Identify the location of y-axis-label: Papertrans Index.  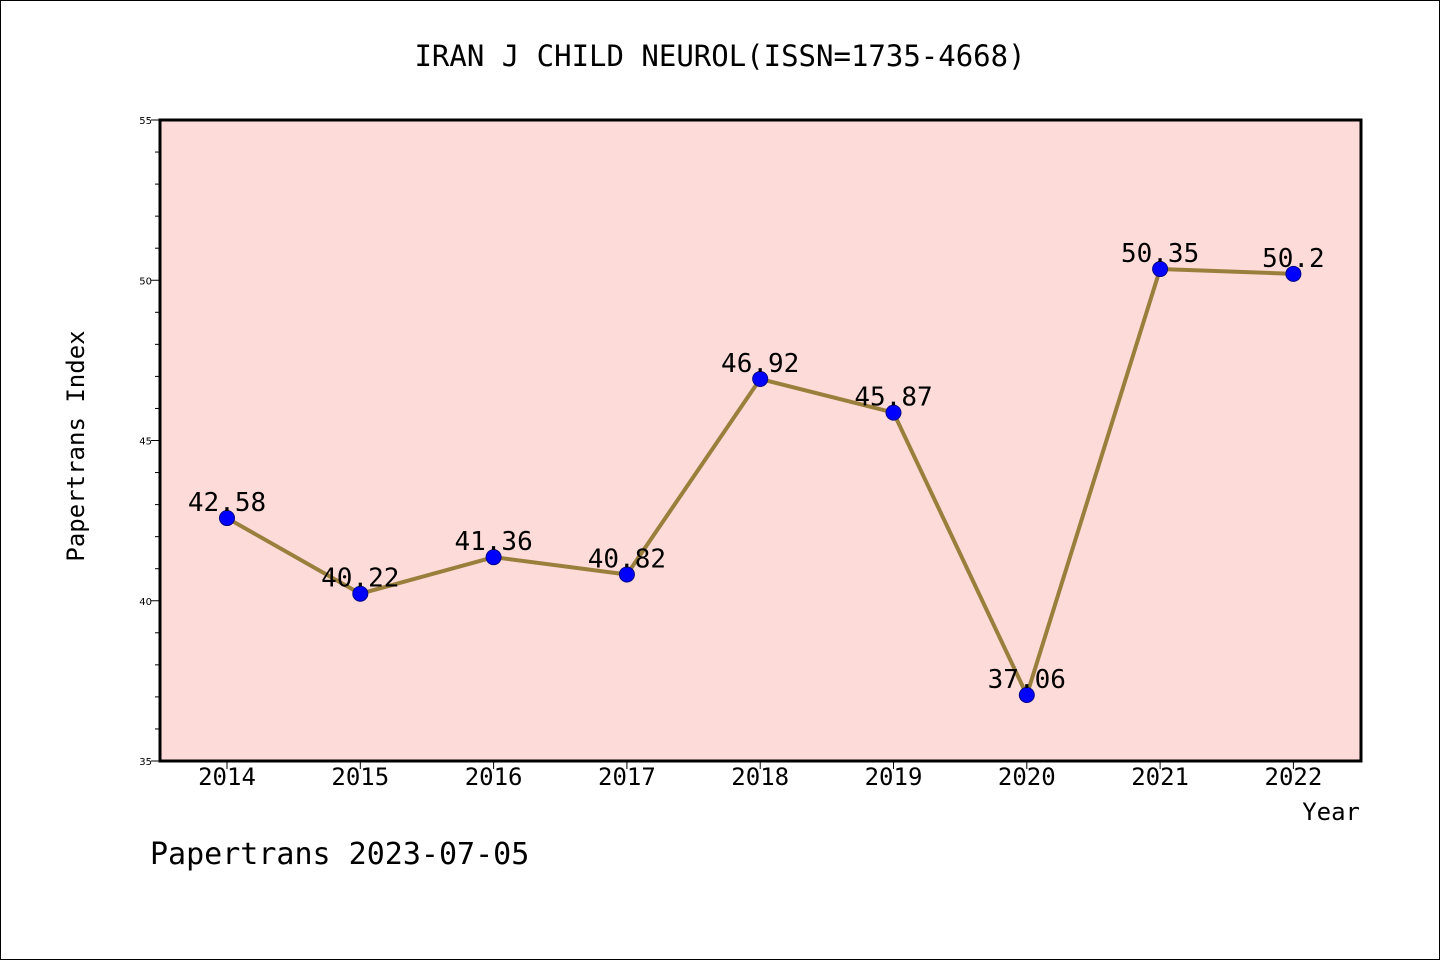
(76, 445).